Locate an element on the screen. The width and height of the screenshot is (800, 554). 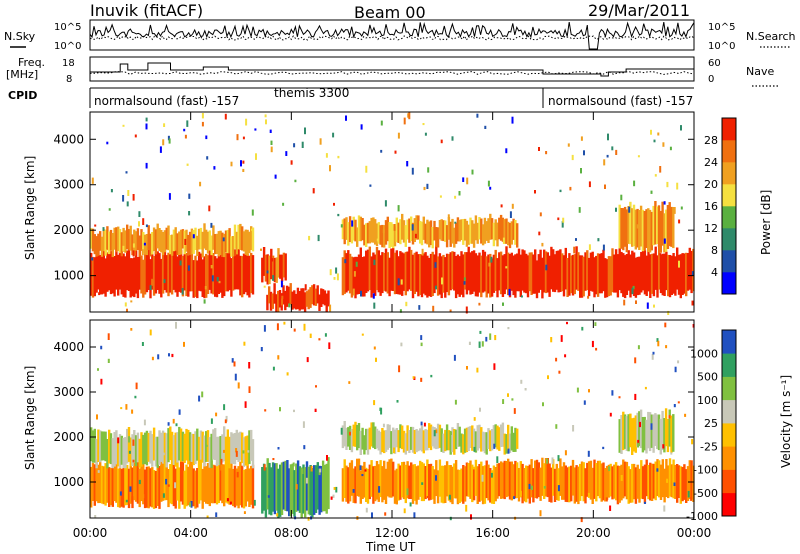
colorbar-tick-label: 500 is located at coordinates (707, 377).